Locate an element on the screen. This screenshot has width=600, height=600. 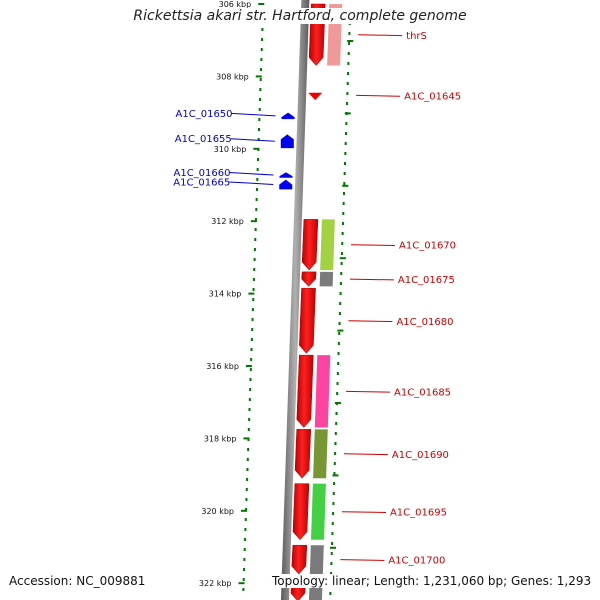
reverse-gene-label: A1C_01650 is located at coordinates (204, 114).